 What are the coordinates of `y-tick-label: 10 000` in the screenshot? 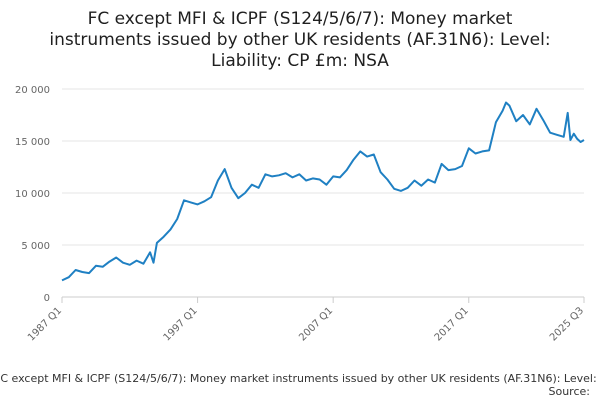 It's located at (32, 194).